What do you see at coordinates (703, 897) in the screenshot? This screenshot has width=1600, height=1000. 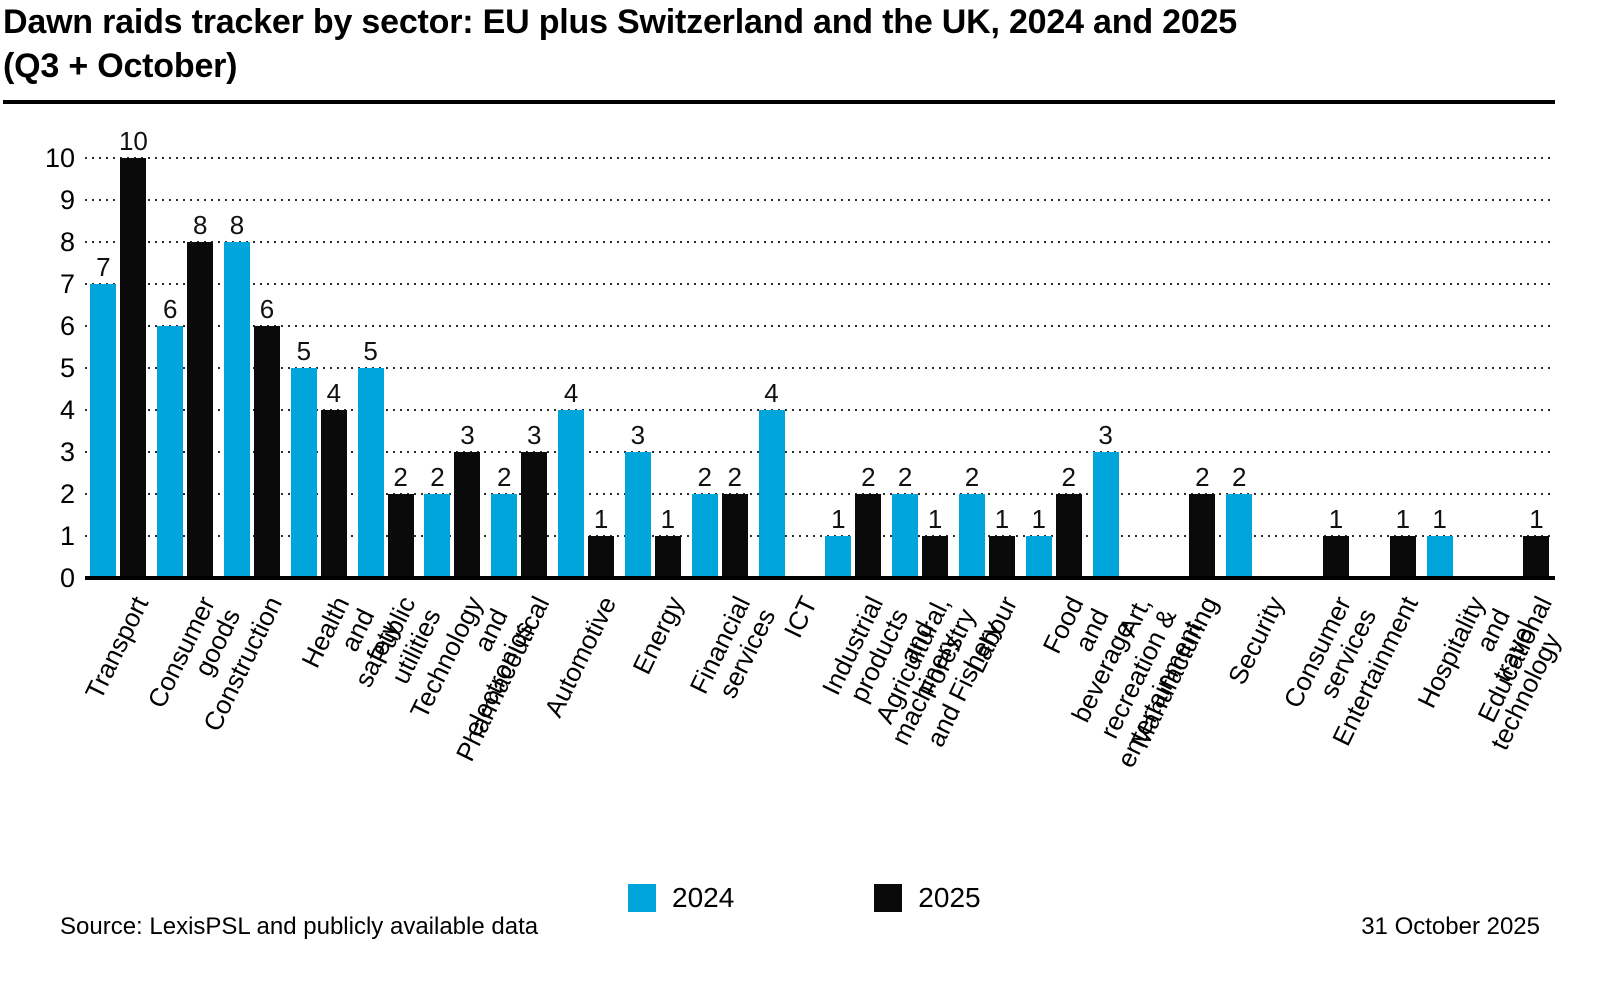 I see `legend-label: 2024` at bounding box center [703, 897].